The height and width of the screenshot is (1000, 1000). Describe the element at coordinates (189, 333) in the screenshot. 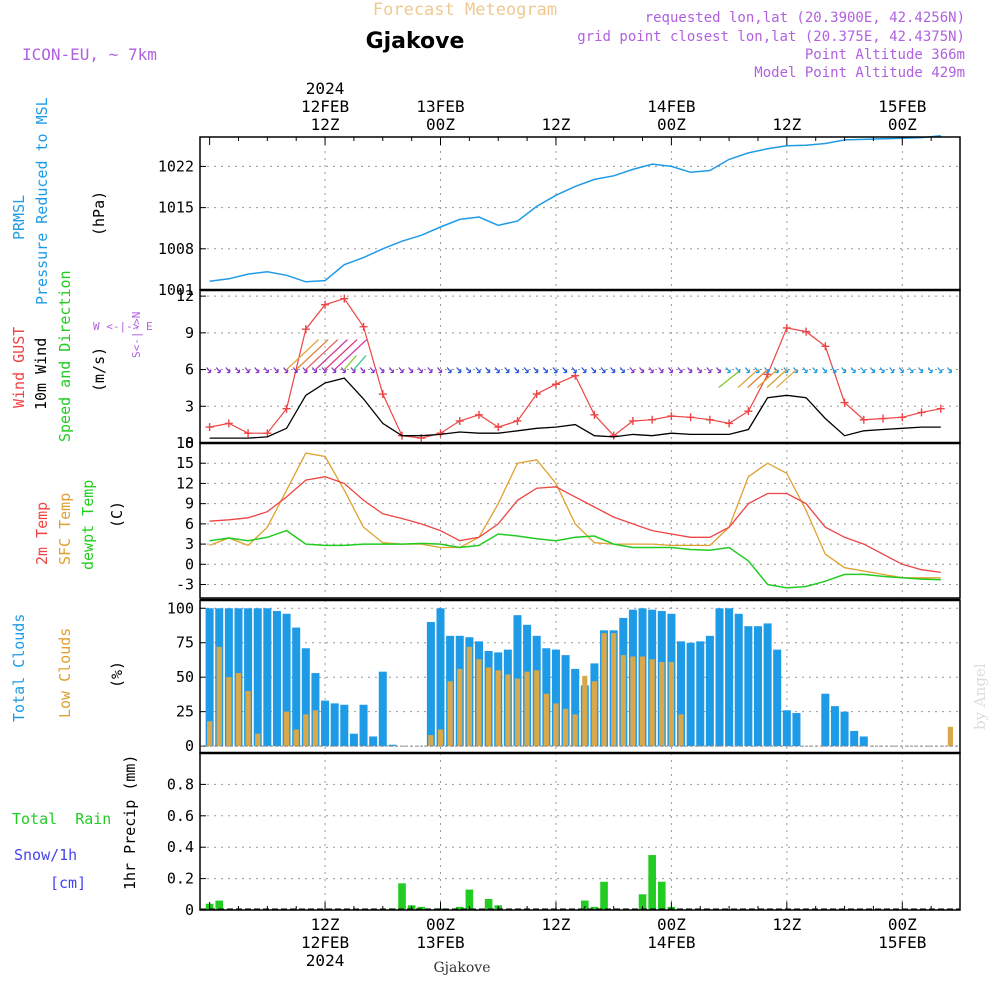

I see `wind-ytick-label: 9` at that location.